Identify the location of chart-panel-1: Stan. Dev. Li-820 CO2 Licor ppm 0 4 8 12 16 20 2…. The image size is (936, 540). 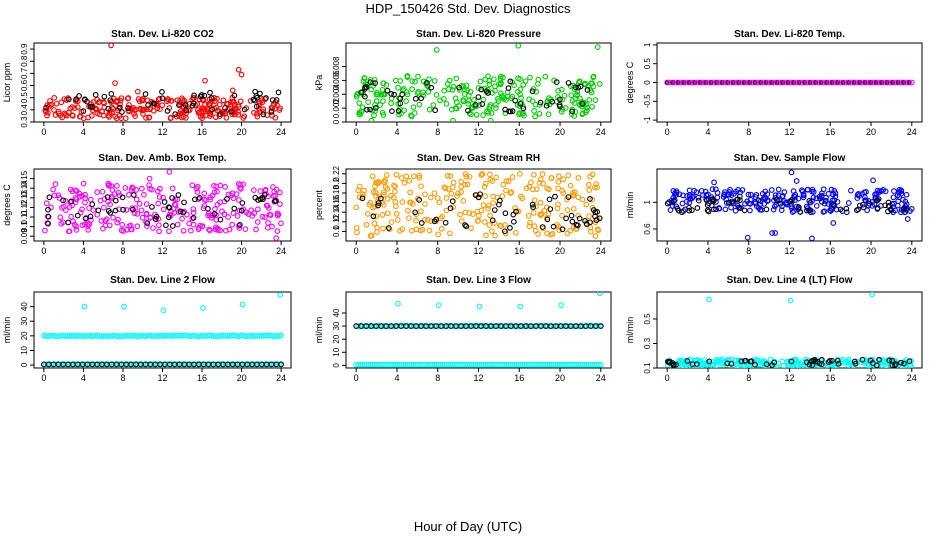
(147, 83).